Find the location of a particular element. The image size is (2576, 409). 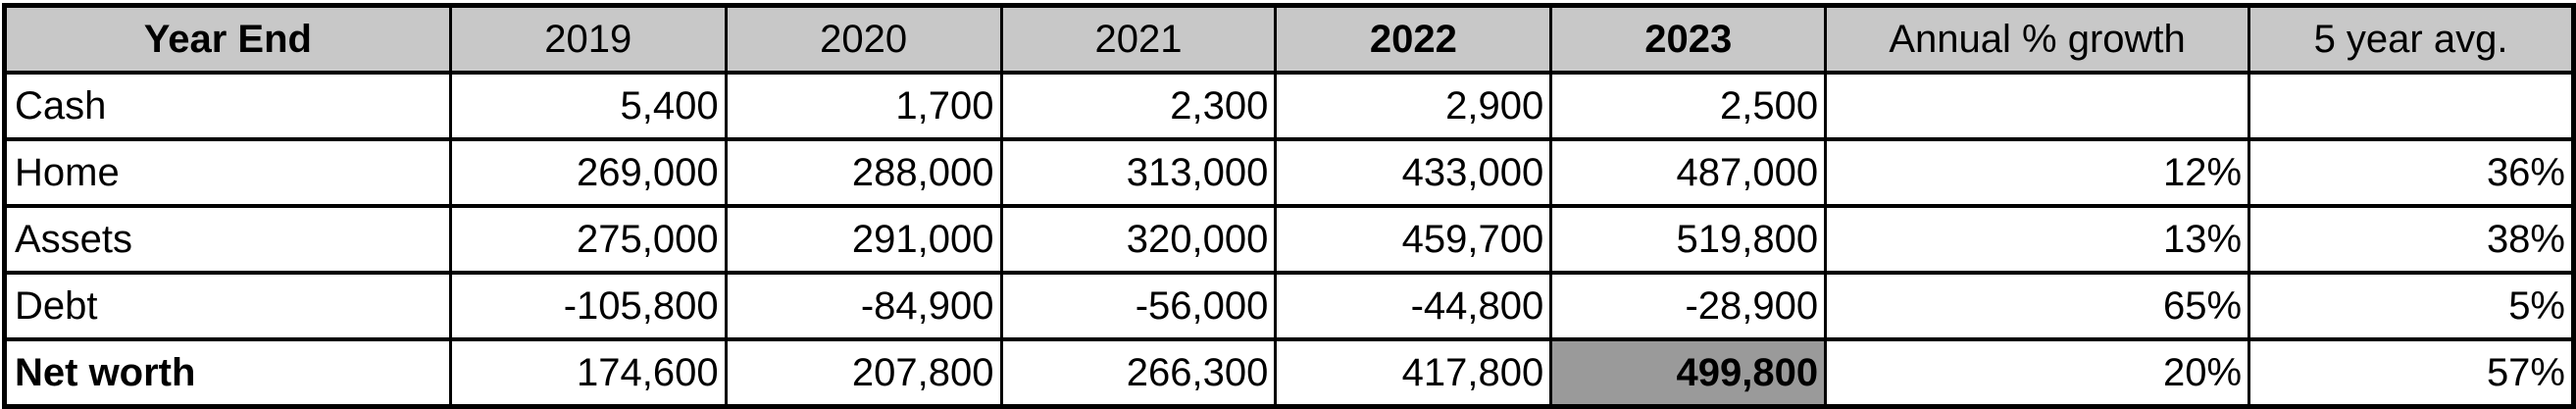

cell-debt-2021: -56,000 is located at coordinates (1139, 306).